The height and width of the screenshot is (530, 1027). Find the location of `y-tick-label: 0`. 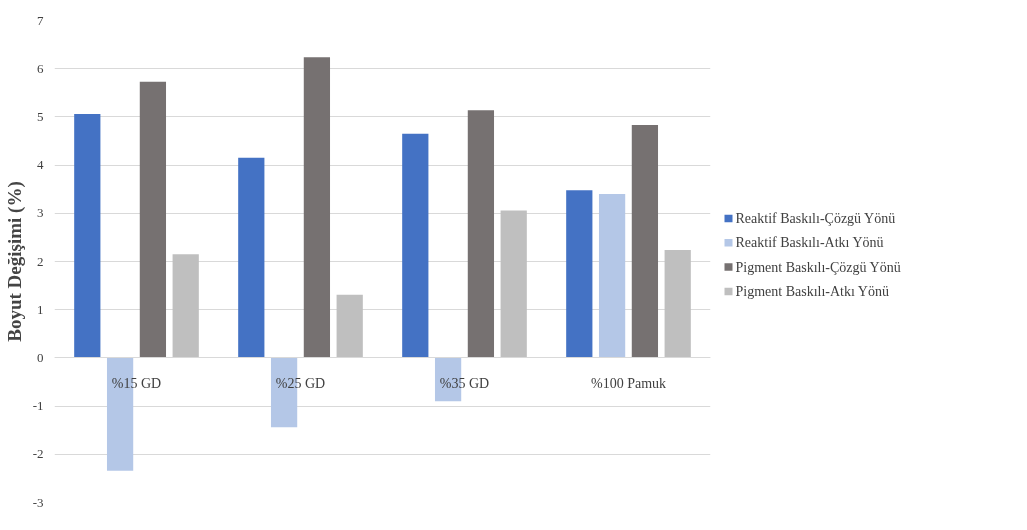

y-tick-label: 0 is located at coordinates (40, 357).